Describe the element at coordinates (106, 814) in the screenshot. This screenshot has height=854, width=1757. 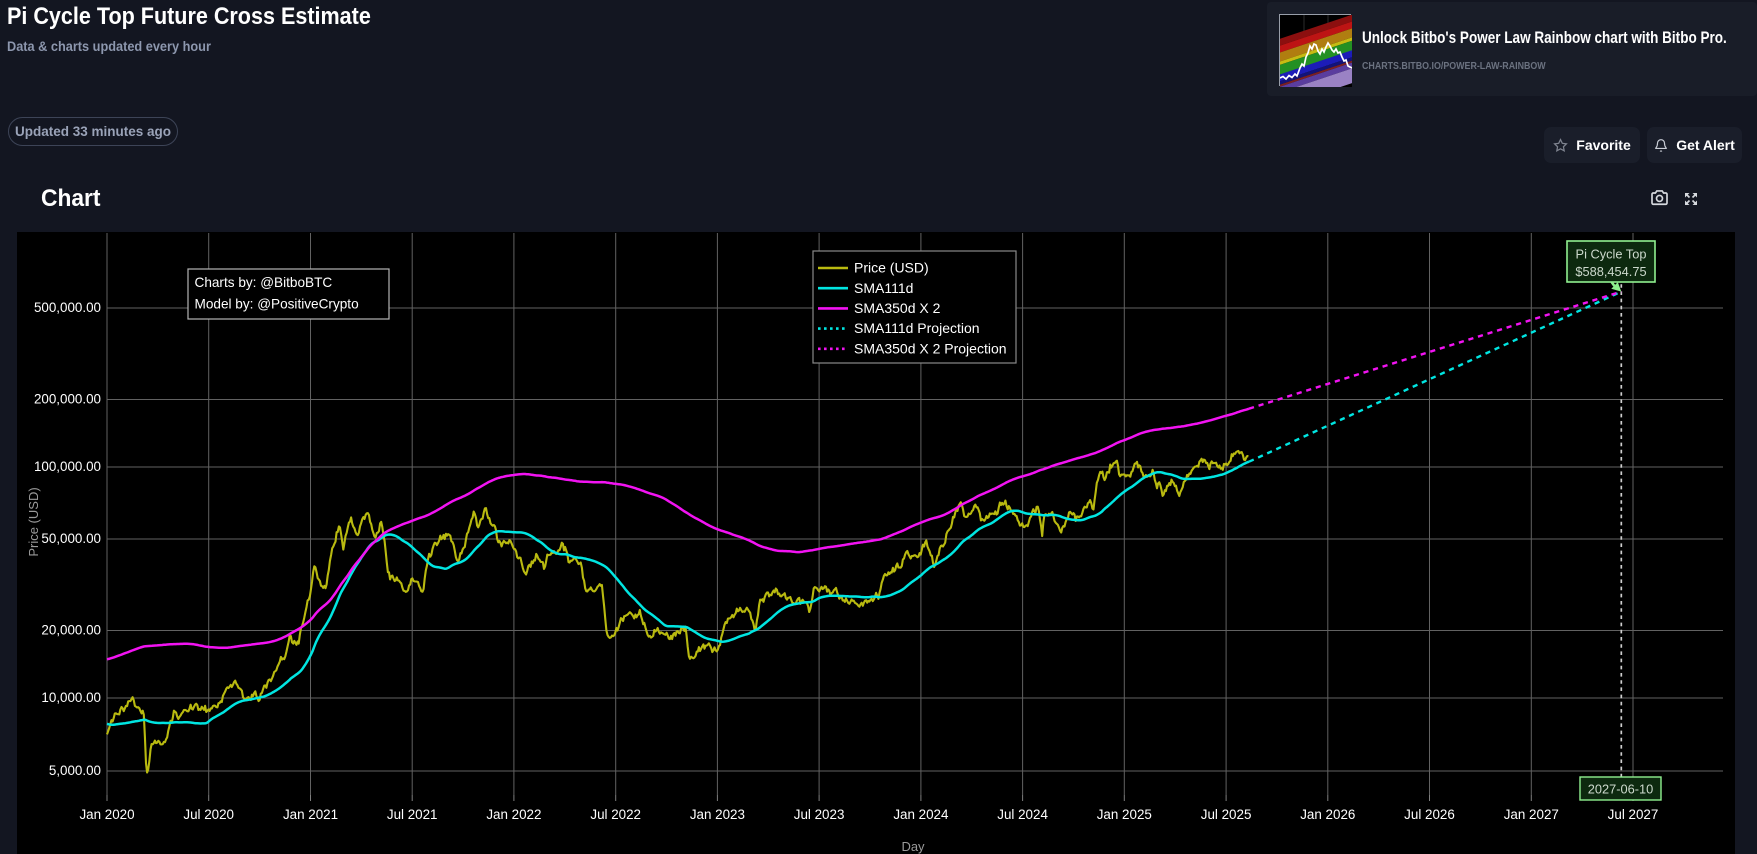
I see `svg-text: Jan 2020` at that location.